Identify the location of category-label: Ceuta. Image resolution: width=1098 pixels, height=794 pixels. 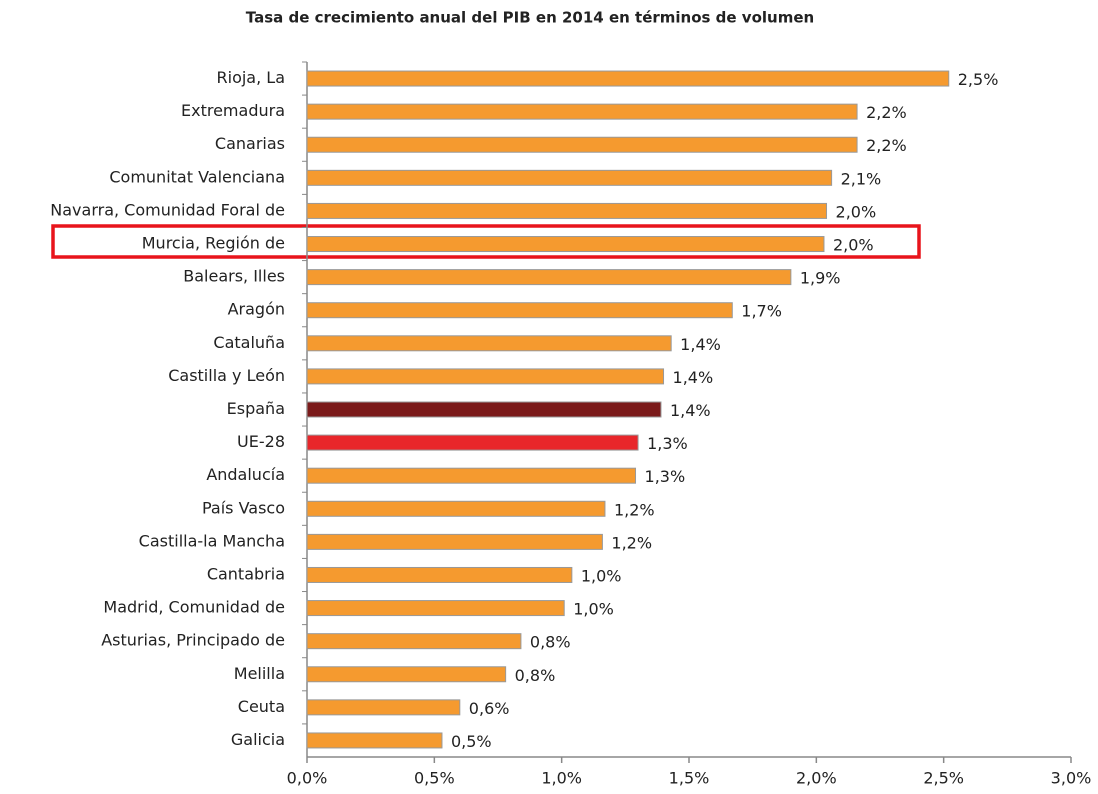
(261, 706).